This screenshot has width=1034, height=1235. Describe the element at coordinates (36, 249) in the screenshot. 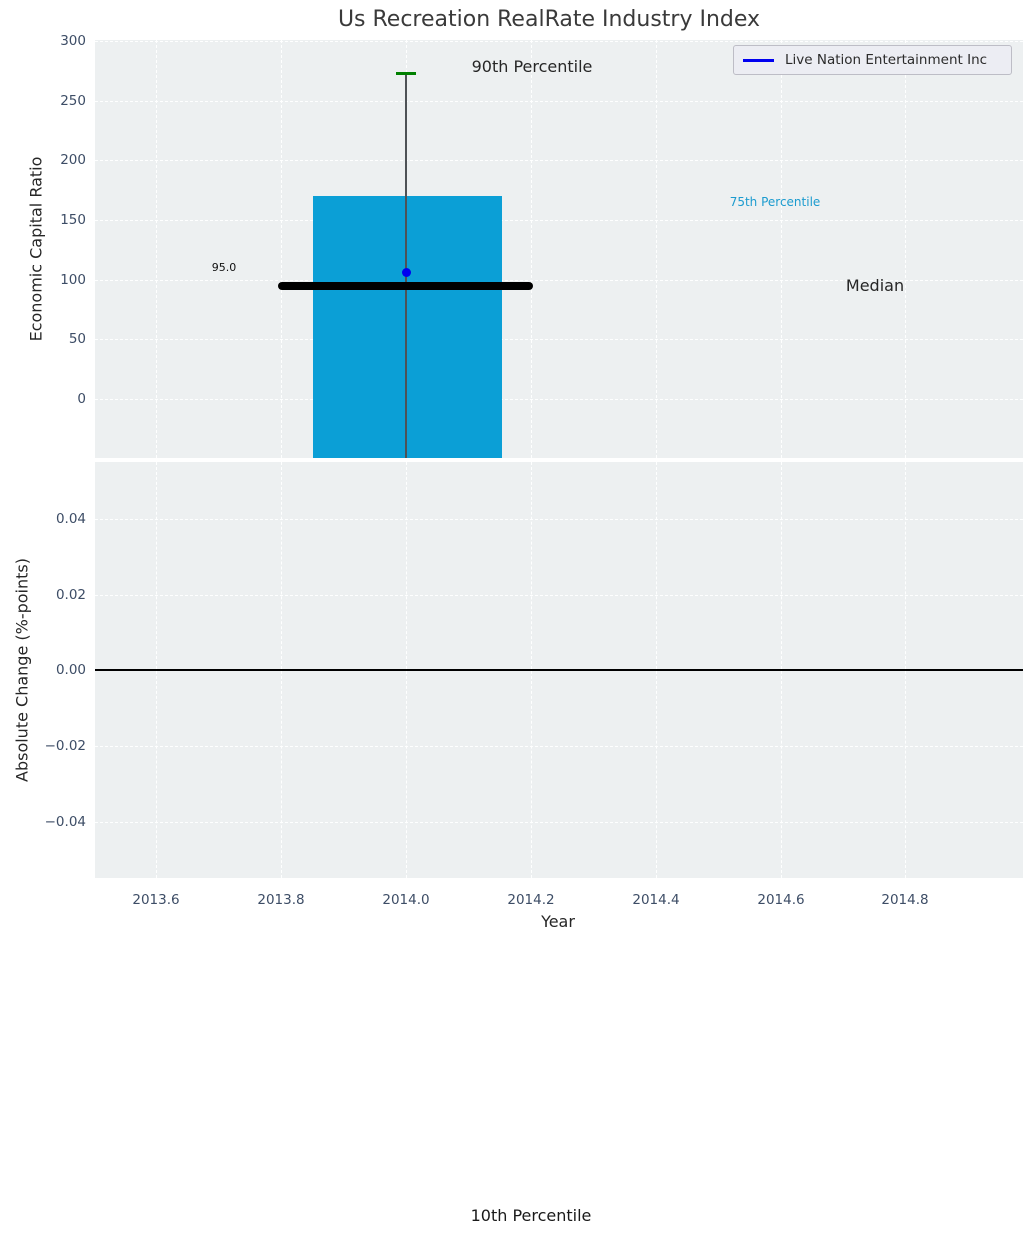

I see `top-y-axis-label: Economic Capital Ratio` at that location.